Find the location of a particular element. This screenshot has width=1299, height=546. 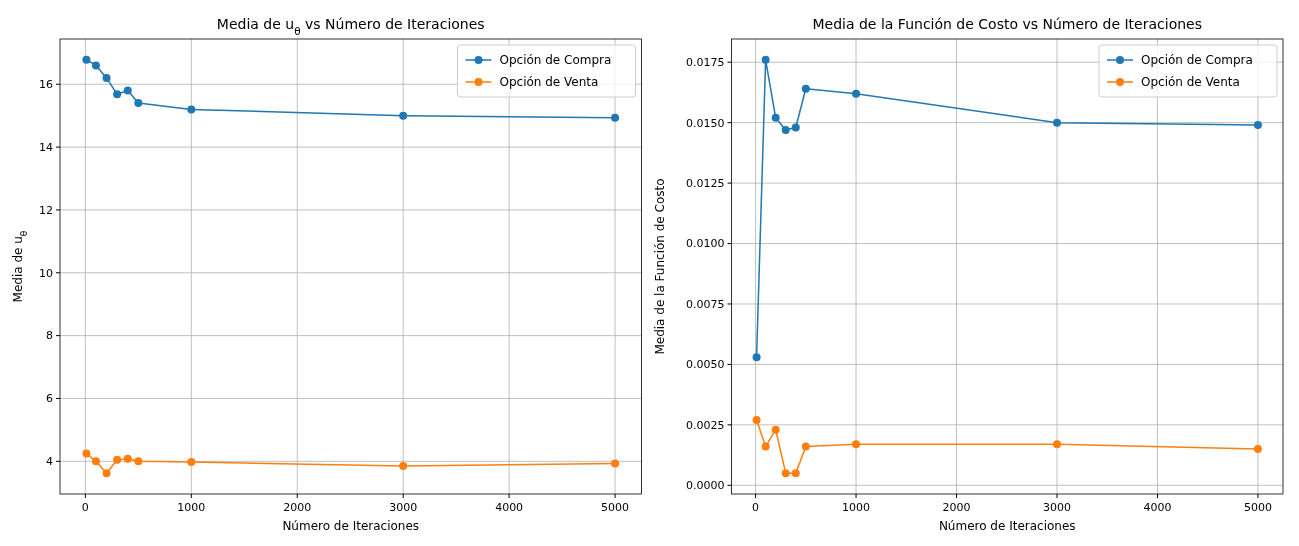

y-tick-label: 4 is located at coordinates (49, 462).